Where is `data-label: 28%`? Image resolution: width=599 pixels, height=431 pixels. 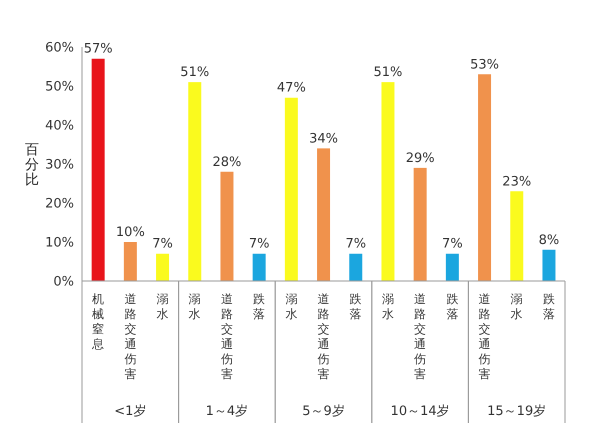
data-label: 28% is located at coordinates (227, 162).